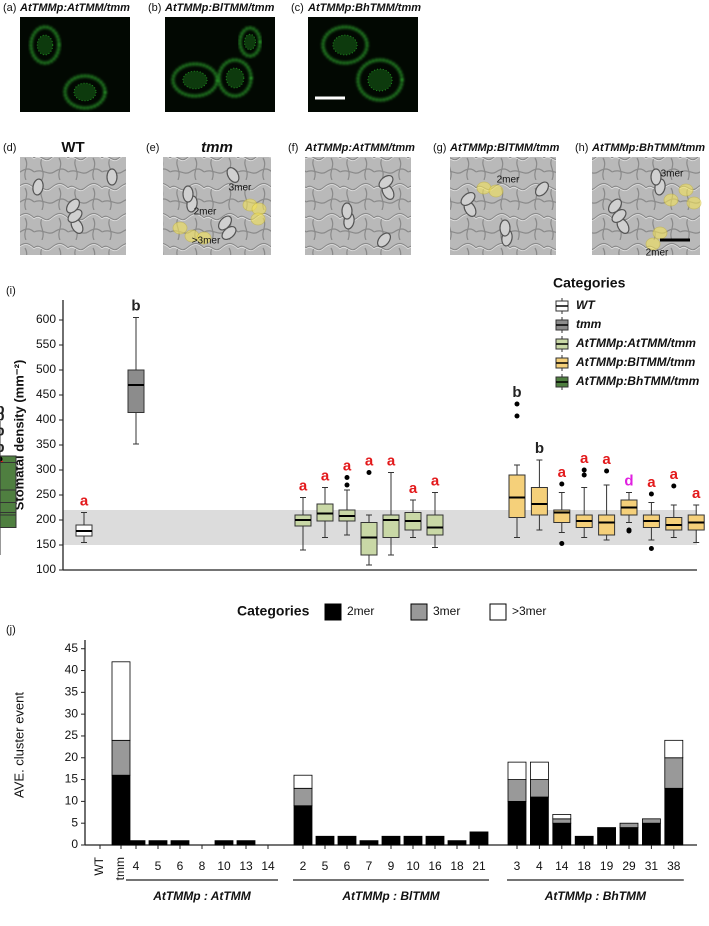 This screenshot has height=926, width=709. I want to click on x-tick-label: 14, so click(562, 866).